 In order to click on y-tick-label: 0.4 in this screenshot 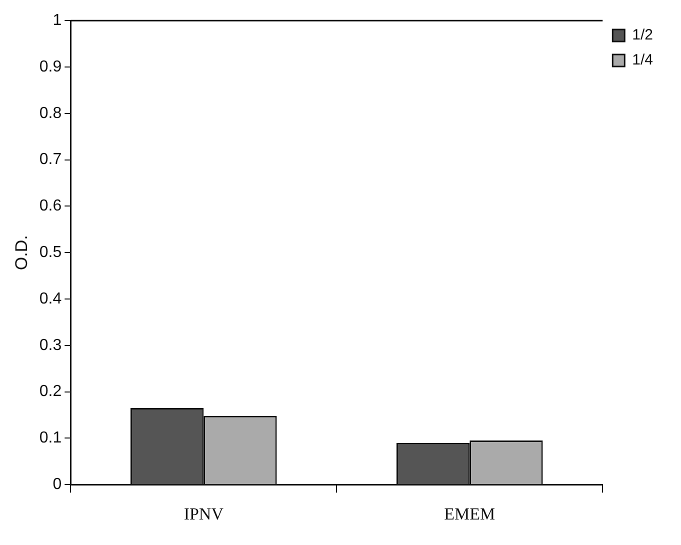, I will do `click(50, 299)`.